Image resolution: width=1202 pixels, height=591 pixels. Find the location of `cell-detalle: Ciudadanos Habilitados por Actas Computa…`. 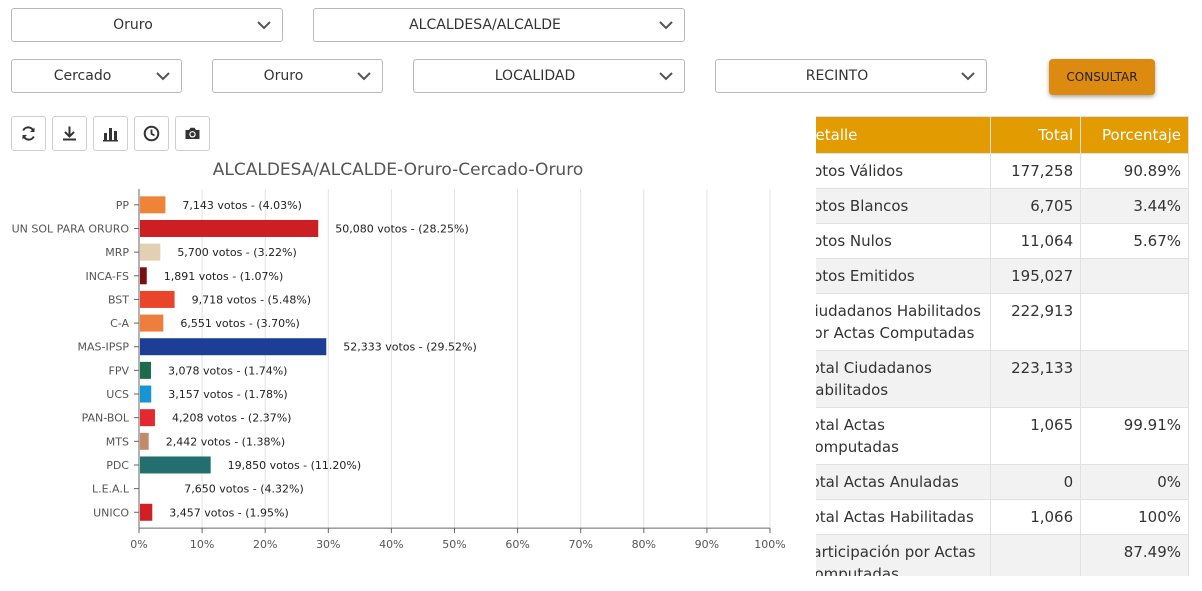

cell-detalle: Ciudadanos Habilitados por Actas Computa… is located at coordinates (904, 322).